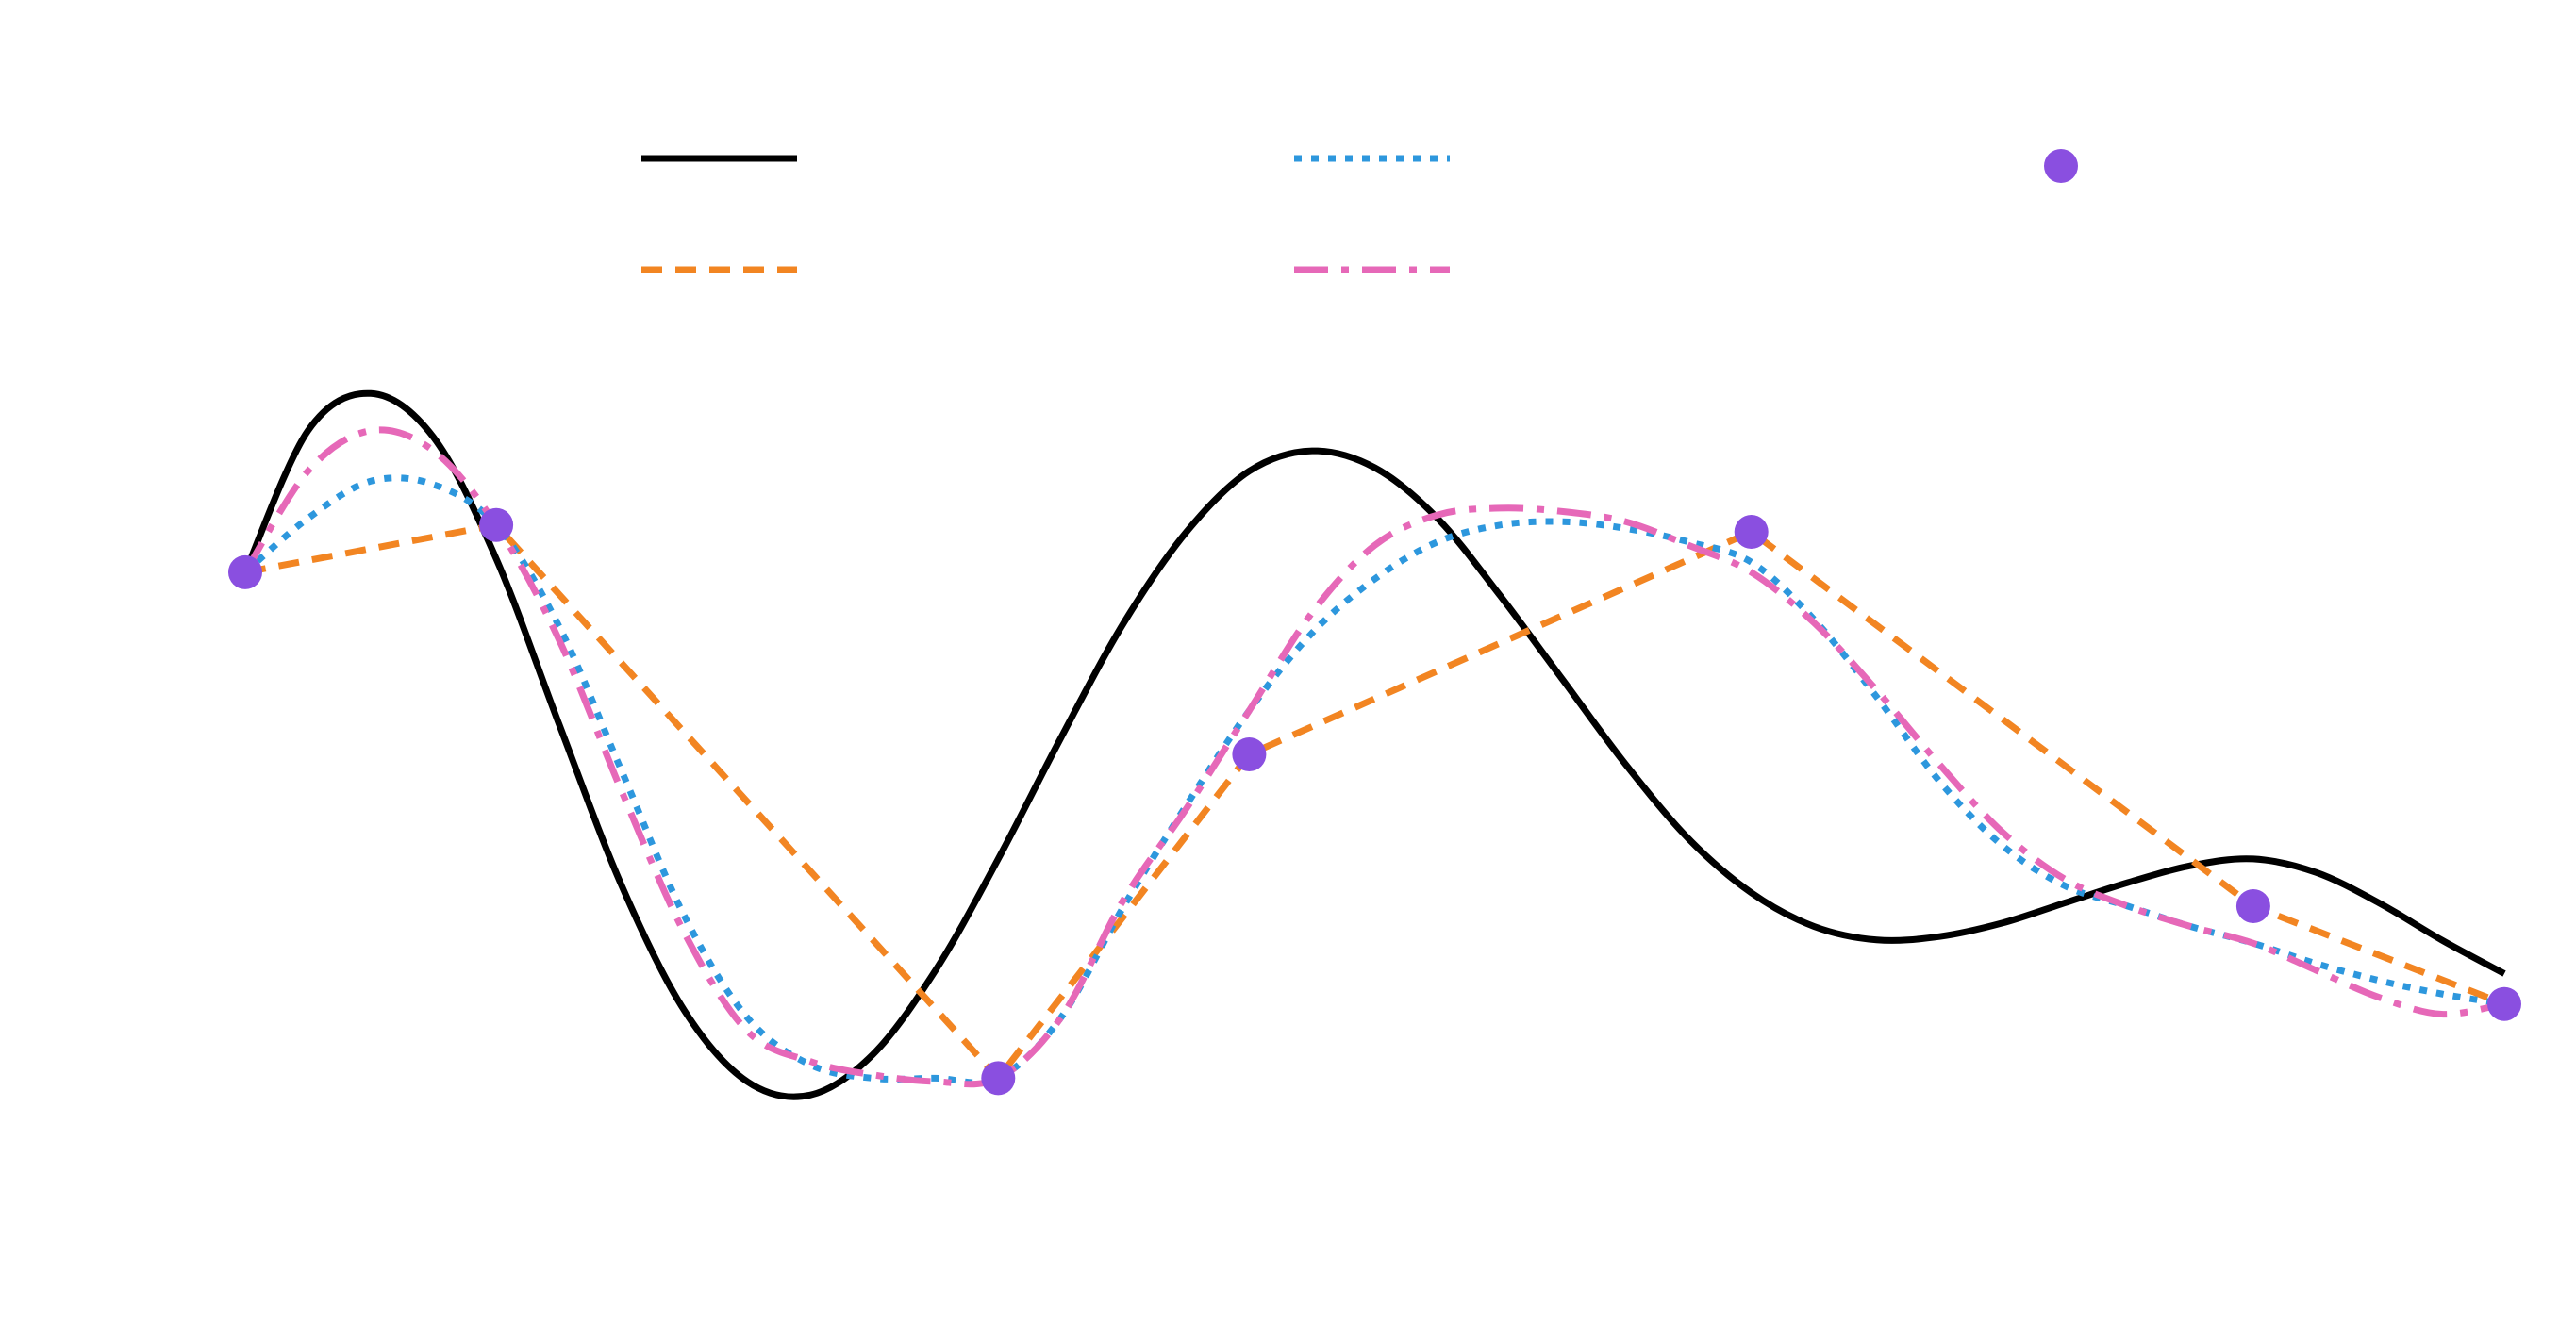 This screenshot has width=2576, height=1339. I want to click on legend, so click(1359, 211).